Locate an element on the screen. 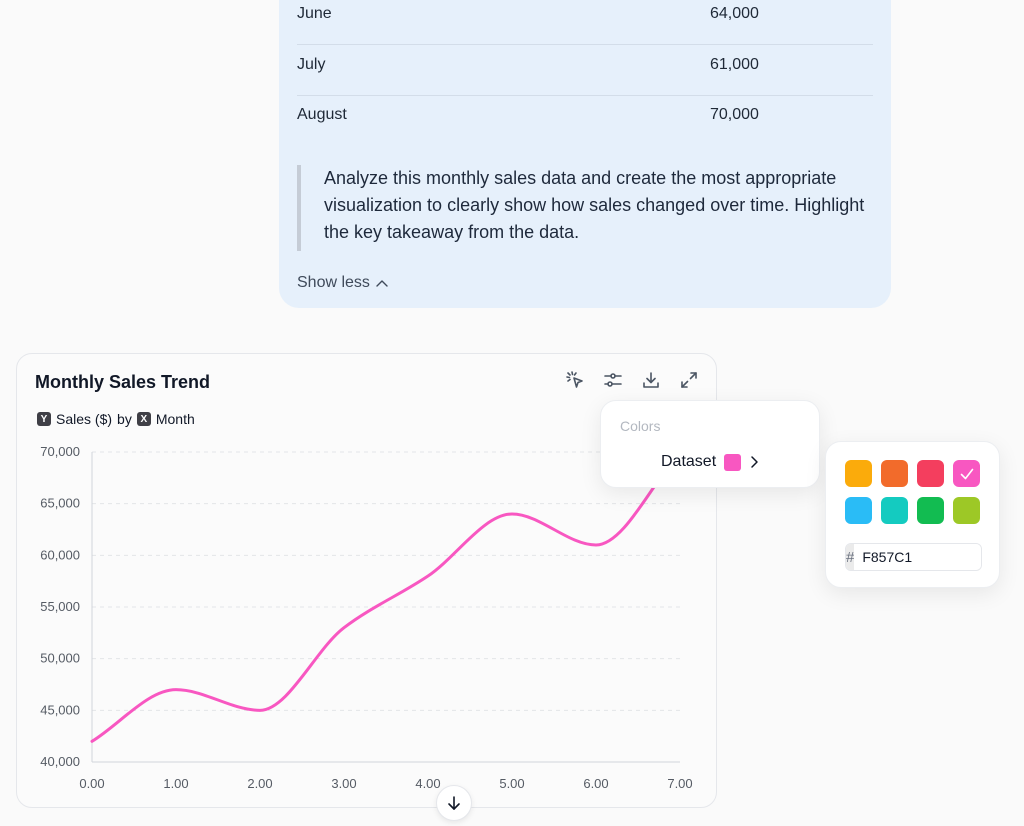 The width and height of the screenshot is (1024, 826). chevron-right-icon is located at coordinates (754, 462).